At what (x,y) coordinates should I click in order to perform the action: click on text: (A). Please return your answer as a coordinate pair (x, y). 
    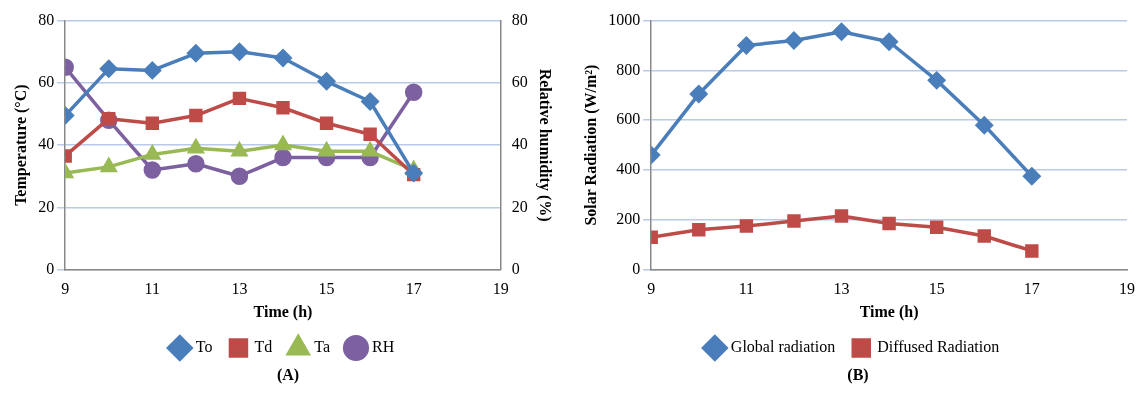
    Looking at the image, I should click on (288, 375).